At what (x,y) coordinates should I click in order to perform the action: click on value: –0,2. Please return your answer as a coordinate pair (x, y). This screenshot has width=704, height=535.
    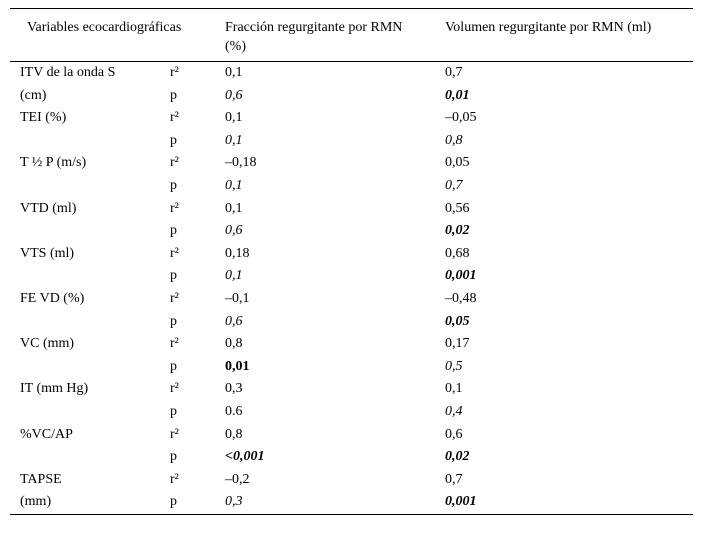
    Looking at the image, I should click on (237, 479).